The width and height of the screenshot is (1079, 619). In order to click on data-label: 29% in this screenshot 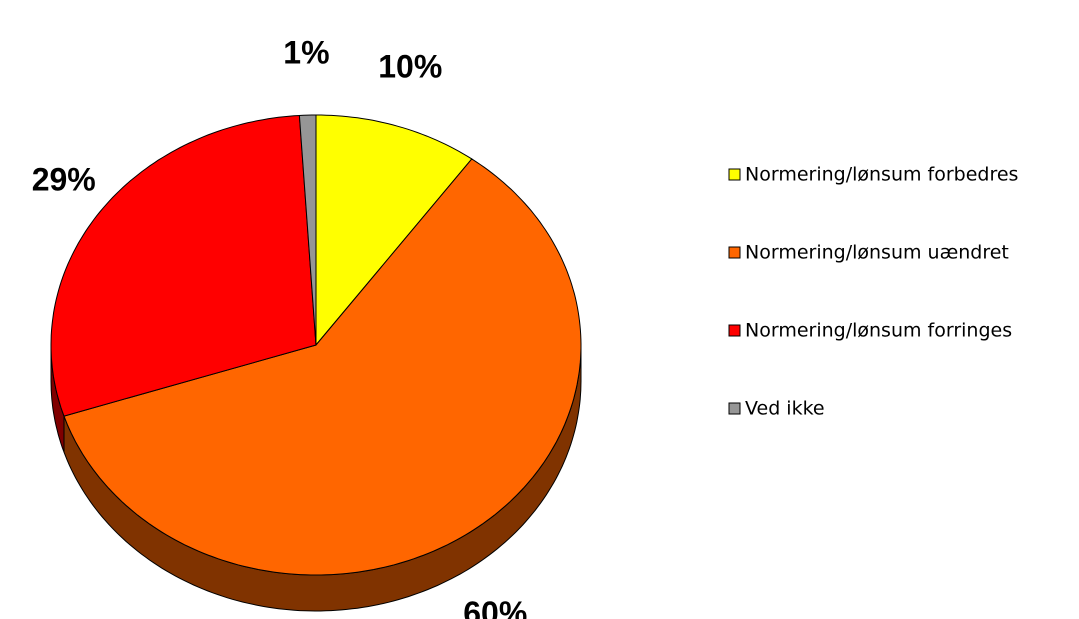, I will do `click(64, 179)`.